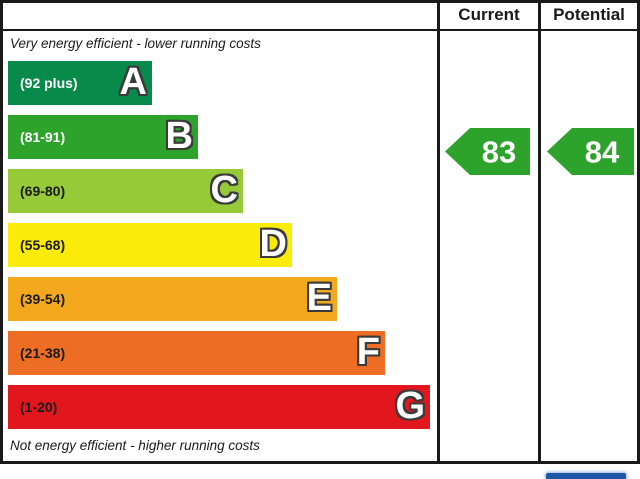 This screenshot has height=479, width=640. What do you see at coordinates (172, 299) in the screenshot?
I see `band-e: (39-54) E` at bounding box center [172, 299].